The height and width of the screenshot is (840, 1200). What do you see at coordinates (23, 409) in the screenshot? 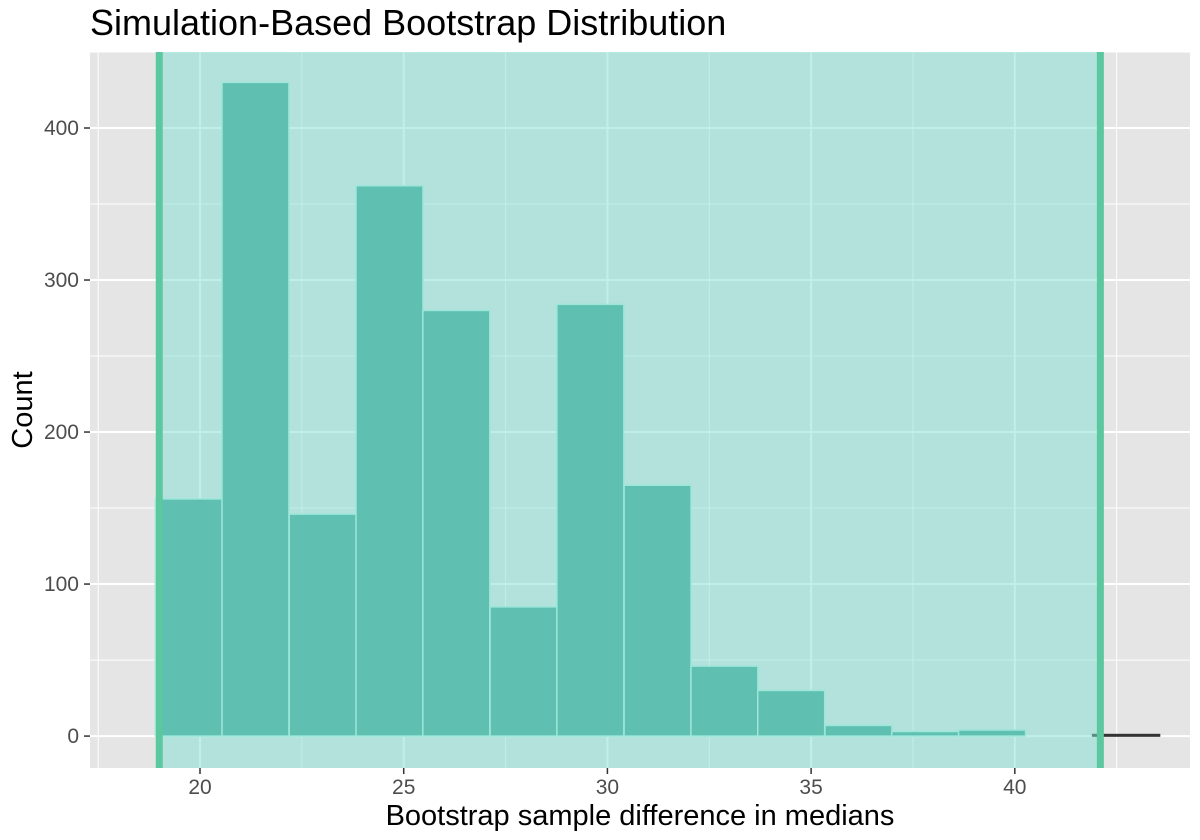
I see `y-axis-title: Count` at bounding box center [23, 409].